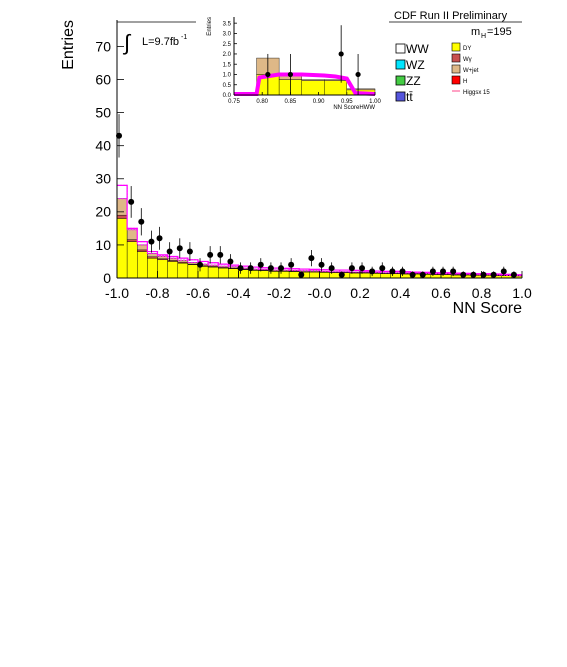 Image resolution: width=567 pixels, height=667 pixels. I want to click on x-tick-label: -0.6, so click(198, 293).